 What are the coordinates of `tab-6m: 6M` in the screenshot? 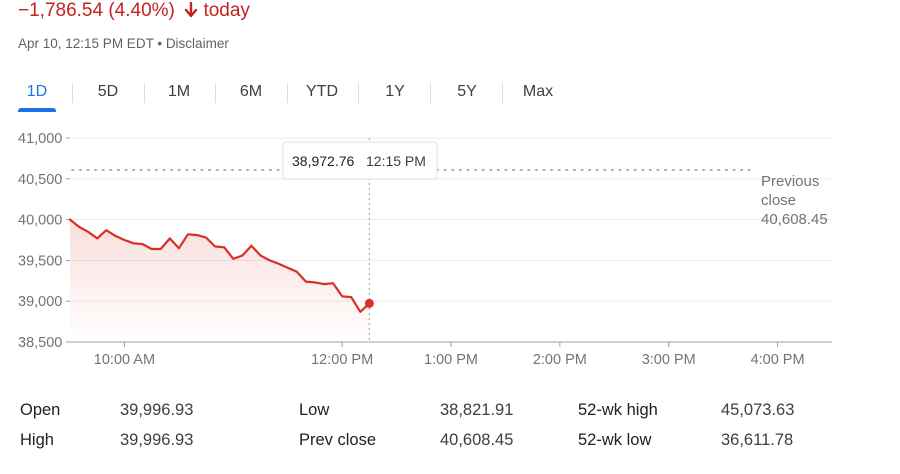 It's located at (251, 91).